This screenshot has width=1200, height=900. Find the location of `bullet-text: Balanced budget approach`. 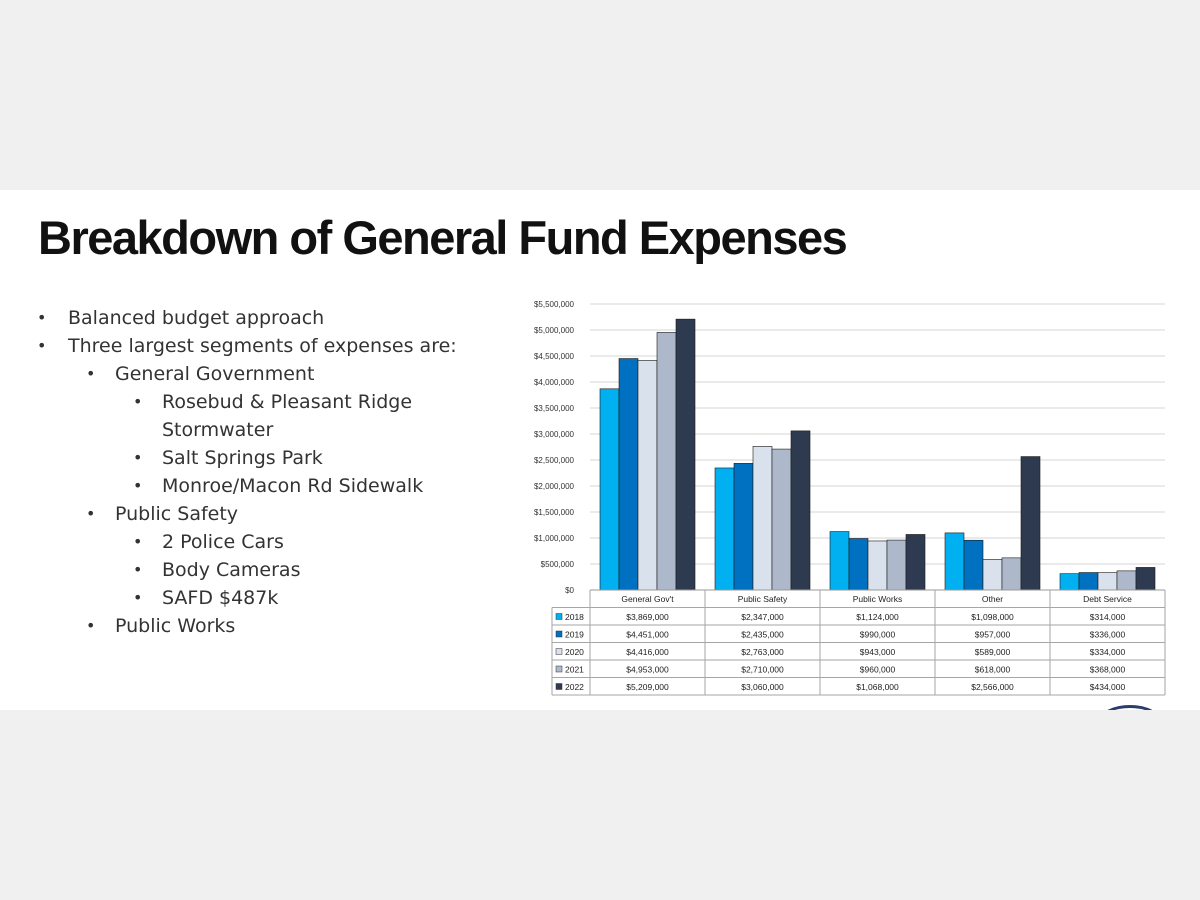

bullet-text: Balanced budget approach is located at coordinates (196, 318).